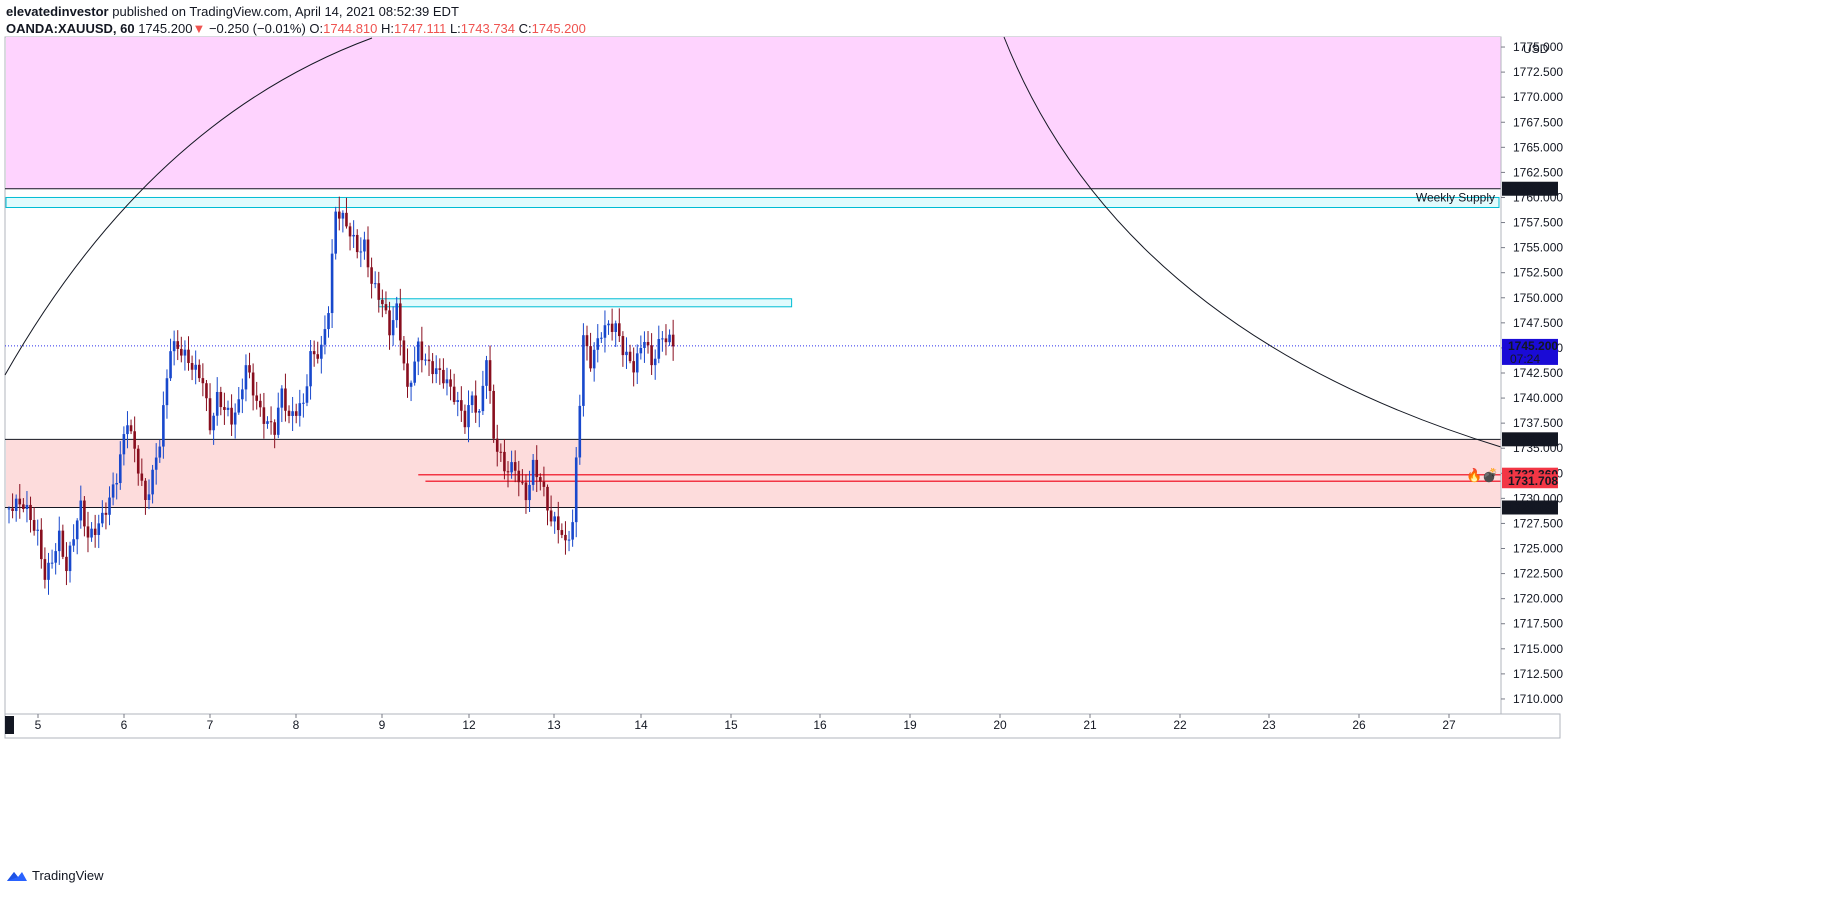 The image size is (1828, 897). I want to click on high-label: H:, so click(388, 28).